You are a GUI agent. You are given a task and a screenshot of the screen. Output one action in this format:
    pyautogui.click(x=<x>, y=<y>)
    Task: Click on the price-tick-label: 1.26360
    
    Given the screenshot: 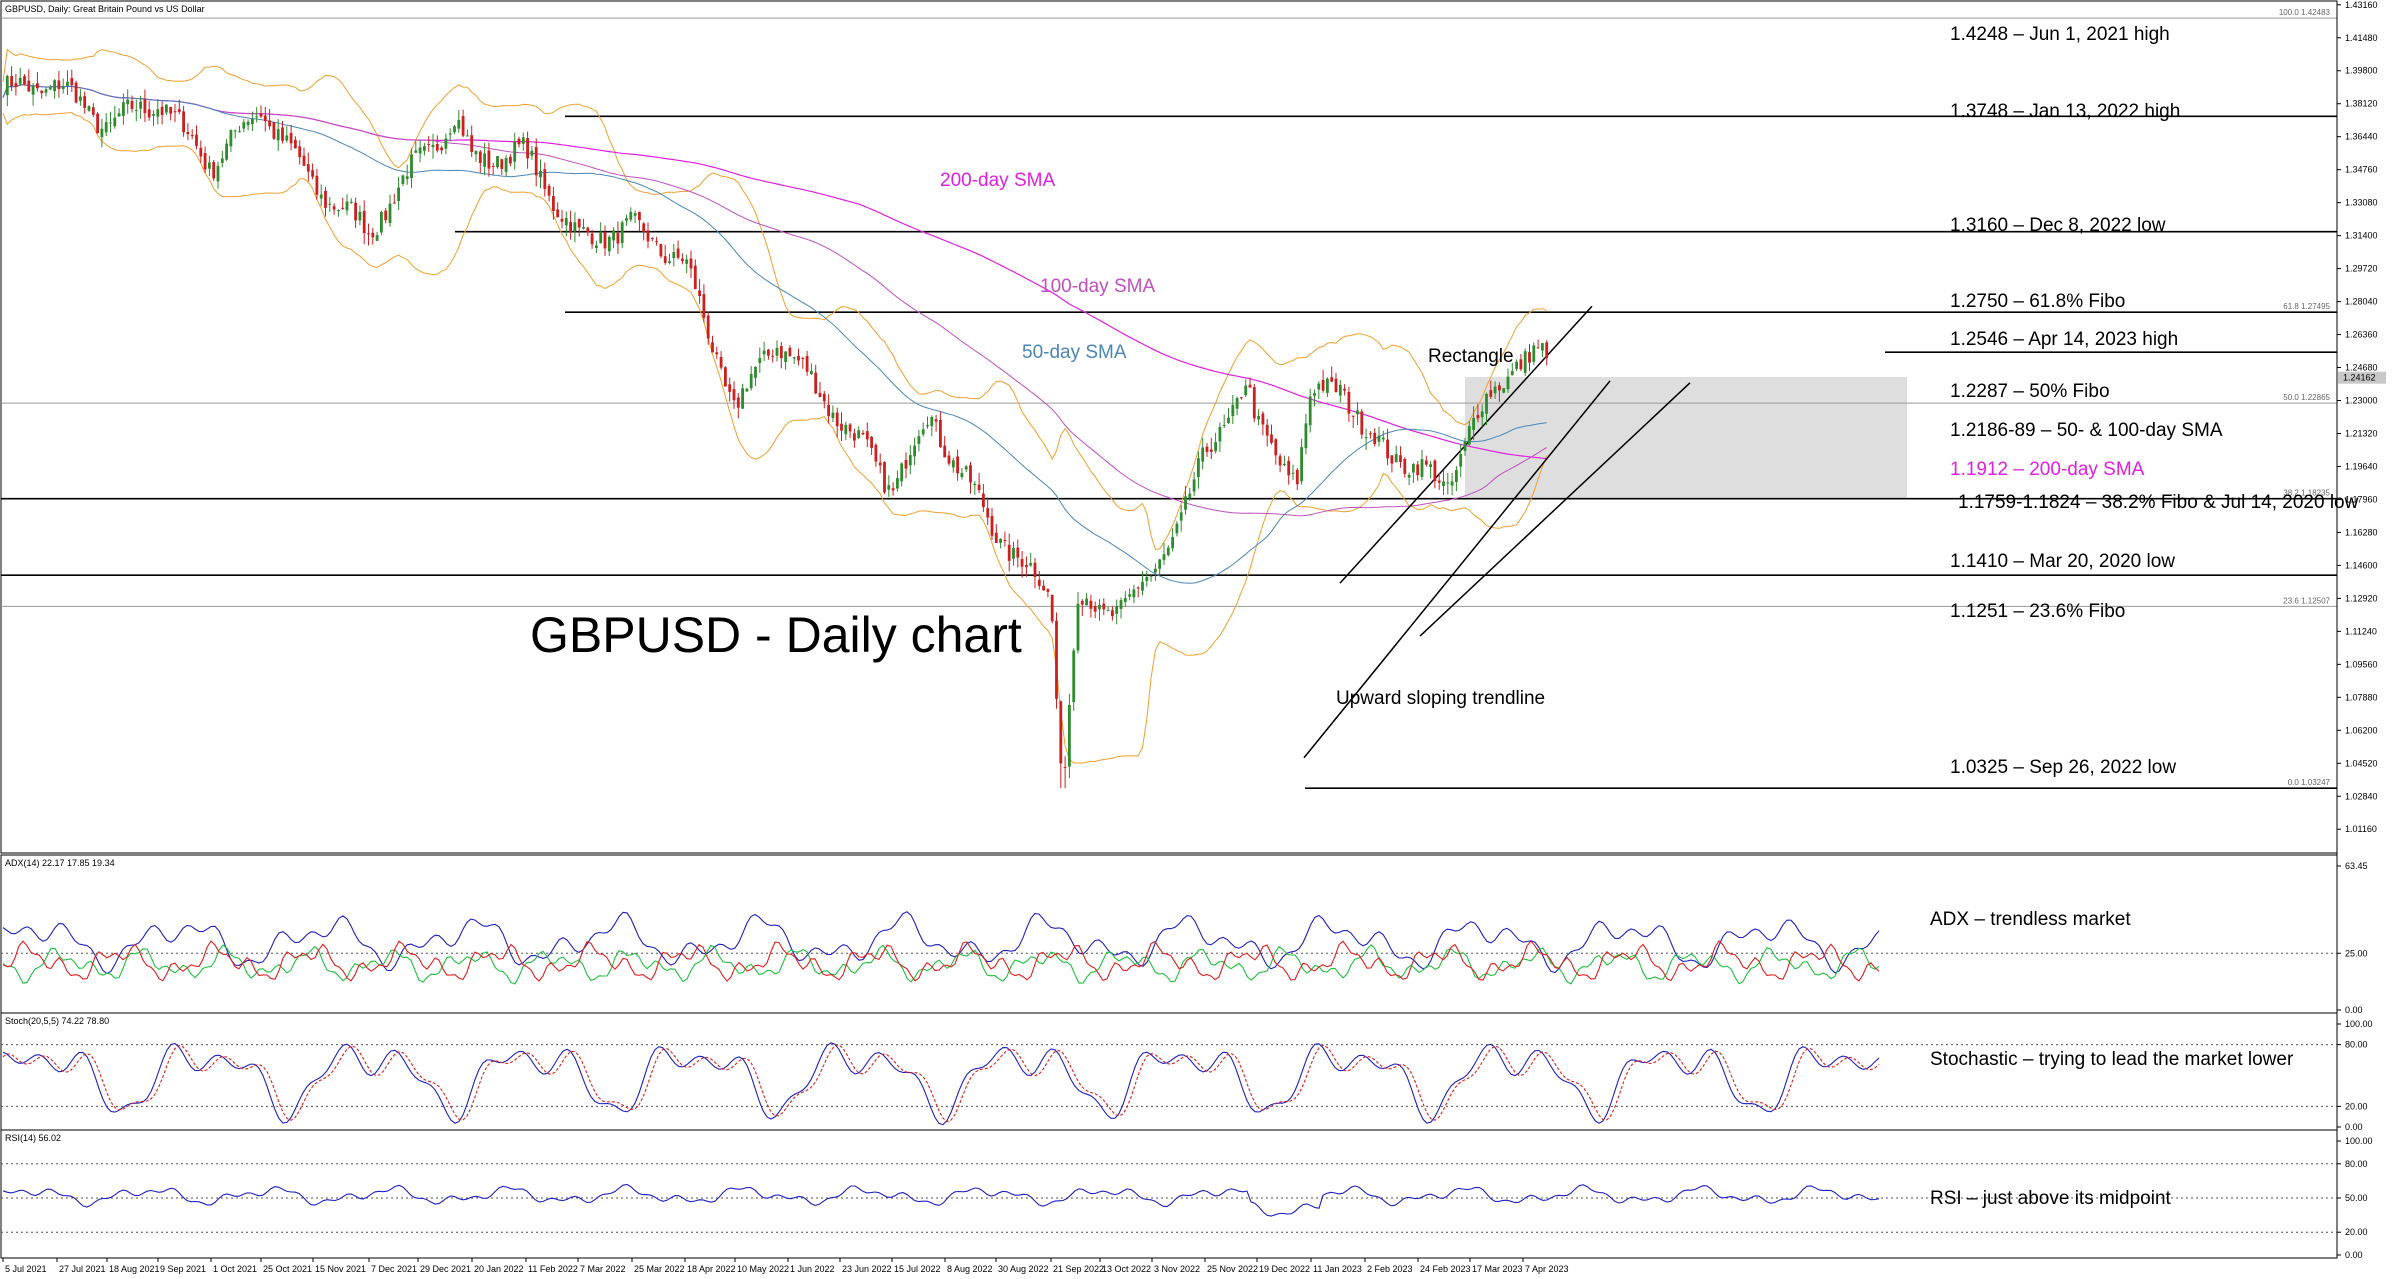 What is the action you would take?
    pyautogui.click(x=2361, y=335)
    